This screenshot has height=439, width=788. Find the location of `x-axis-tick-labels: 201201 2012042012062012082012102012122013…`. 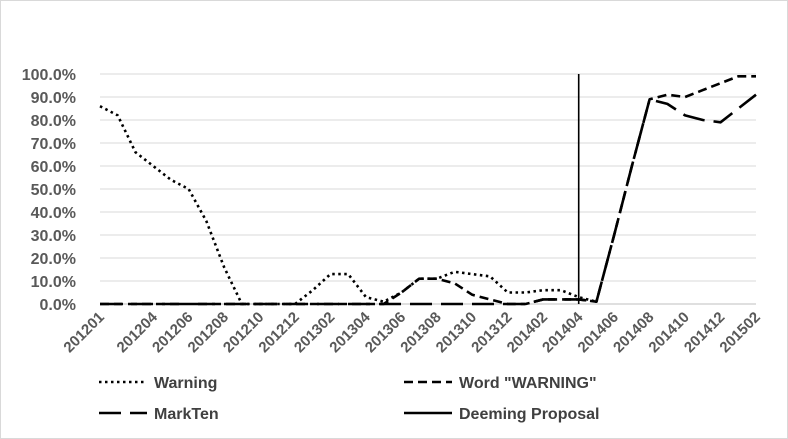

x-axis-tick-labels: 201201 2012042012062012082012102012122013… is located at coordinates (411, 332).